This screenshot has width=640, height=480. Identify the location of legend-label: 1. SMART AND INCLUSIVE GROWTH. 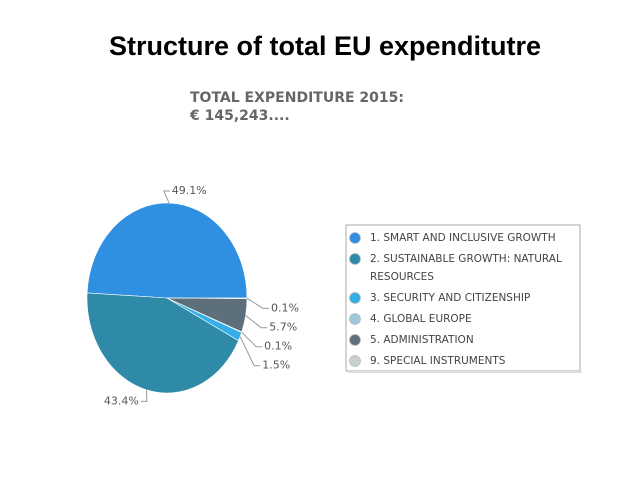
(463, 238).